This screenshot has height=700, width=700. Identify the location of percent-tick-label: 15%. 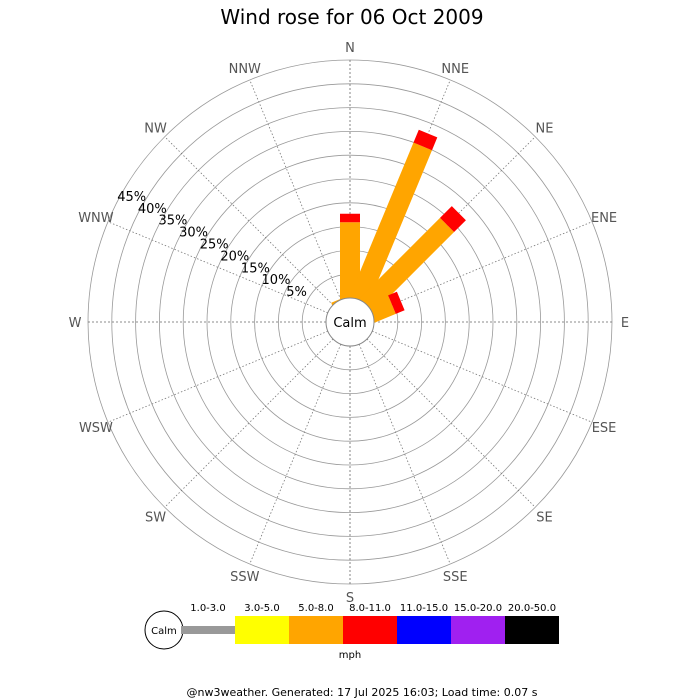
(255, 268).